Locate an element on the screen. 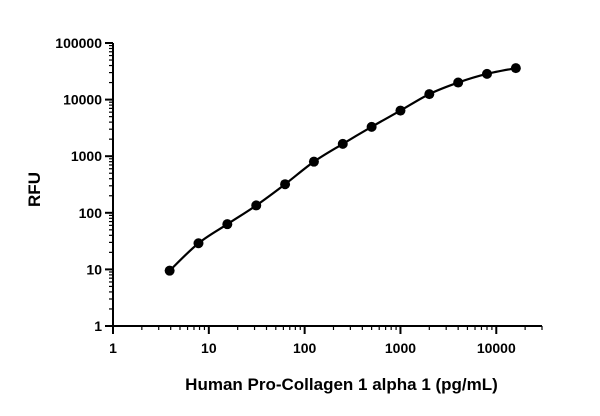 The width and height of the screenshot is (600, 416). y-tick-label: 1 is located at coordinates (98, 326).